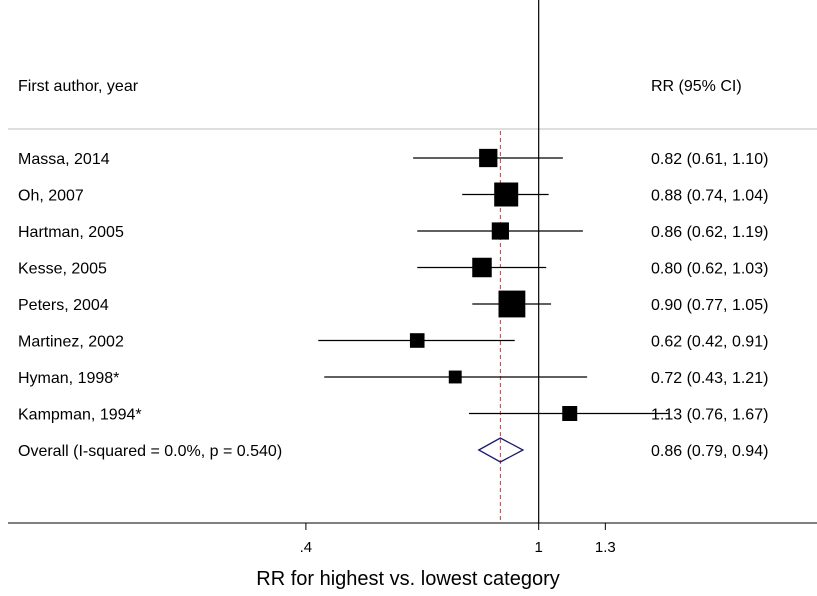 Image resolution: width=817 pixels, height=596 pixels. Describe the element at coordinates (51, 196) in the screenshot. I see `study-label: Oh, 2007` at that location.